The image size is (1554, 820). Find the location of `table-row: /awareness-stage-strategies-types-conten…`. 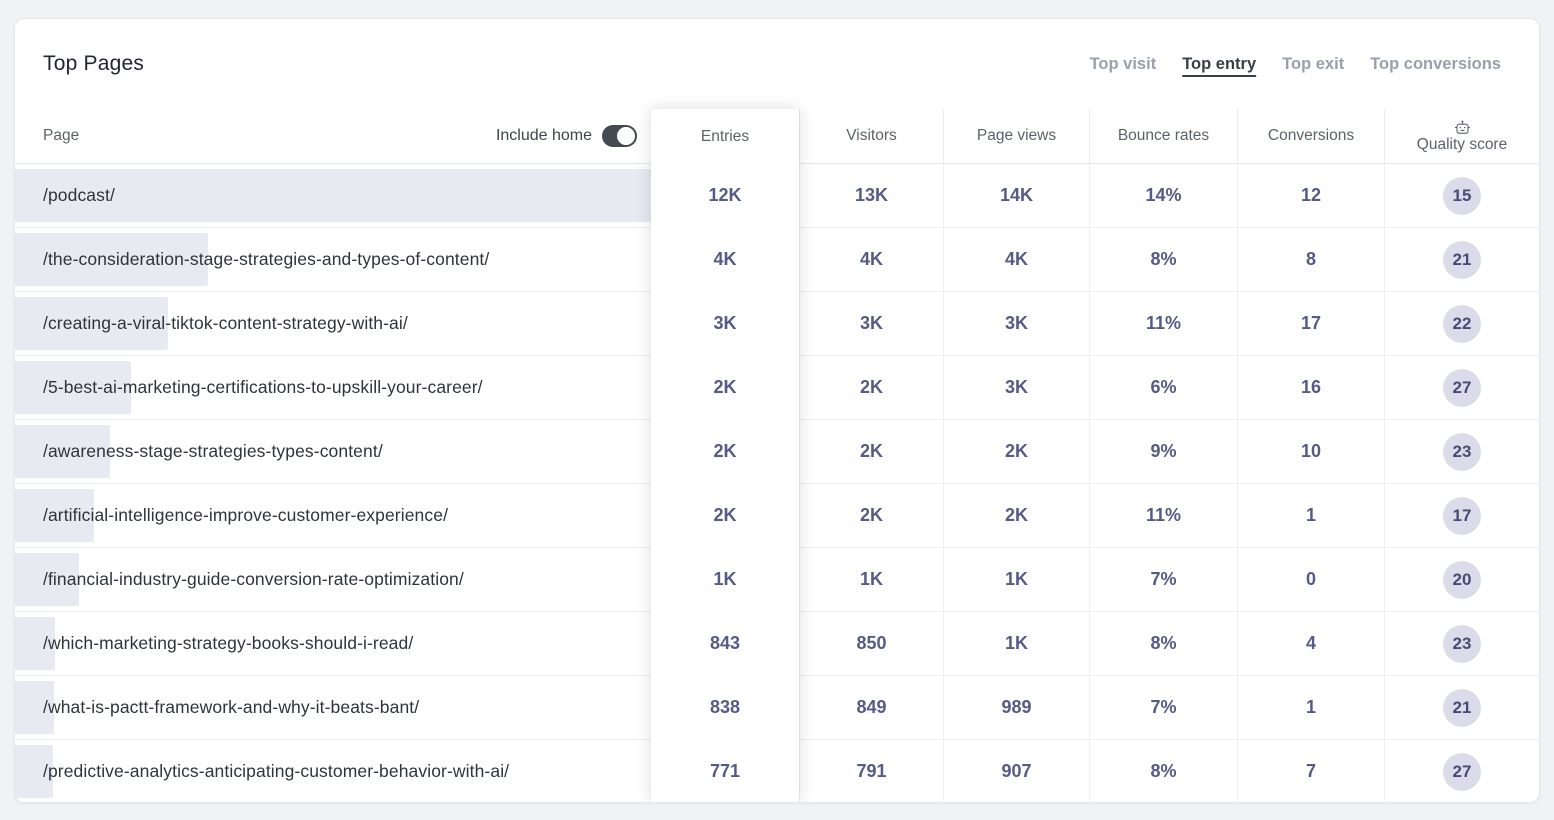

table-row: /awareness-stage-strategies-types-conten… is located at coordinates (777, 452).